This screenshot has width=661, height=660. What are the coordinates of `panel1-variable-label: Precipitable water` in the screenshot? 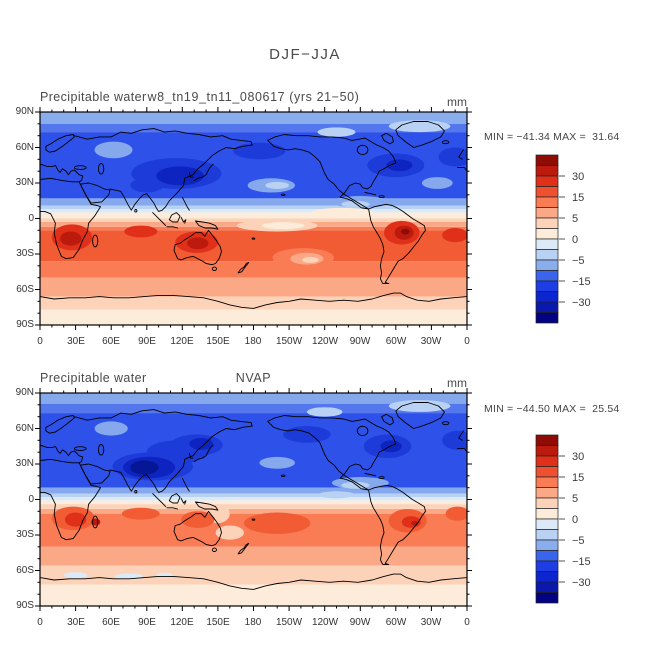 It's located at (93, 97).